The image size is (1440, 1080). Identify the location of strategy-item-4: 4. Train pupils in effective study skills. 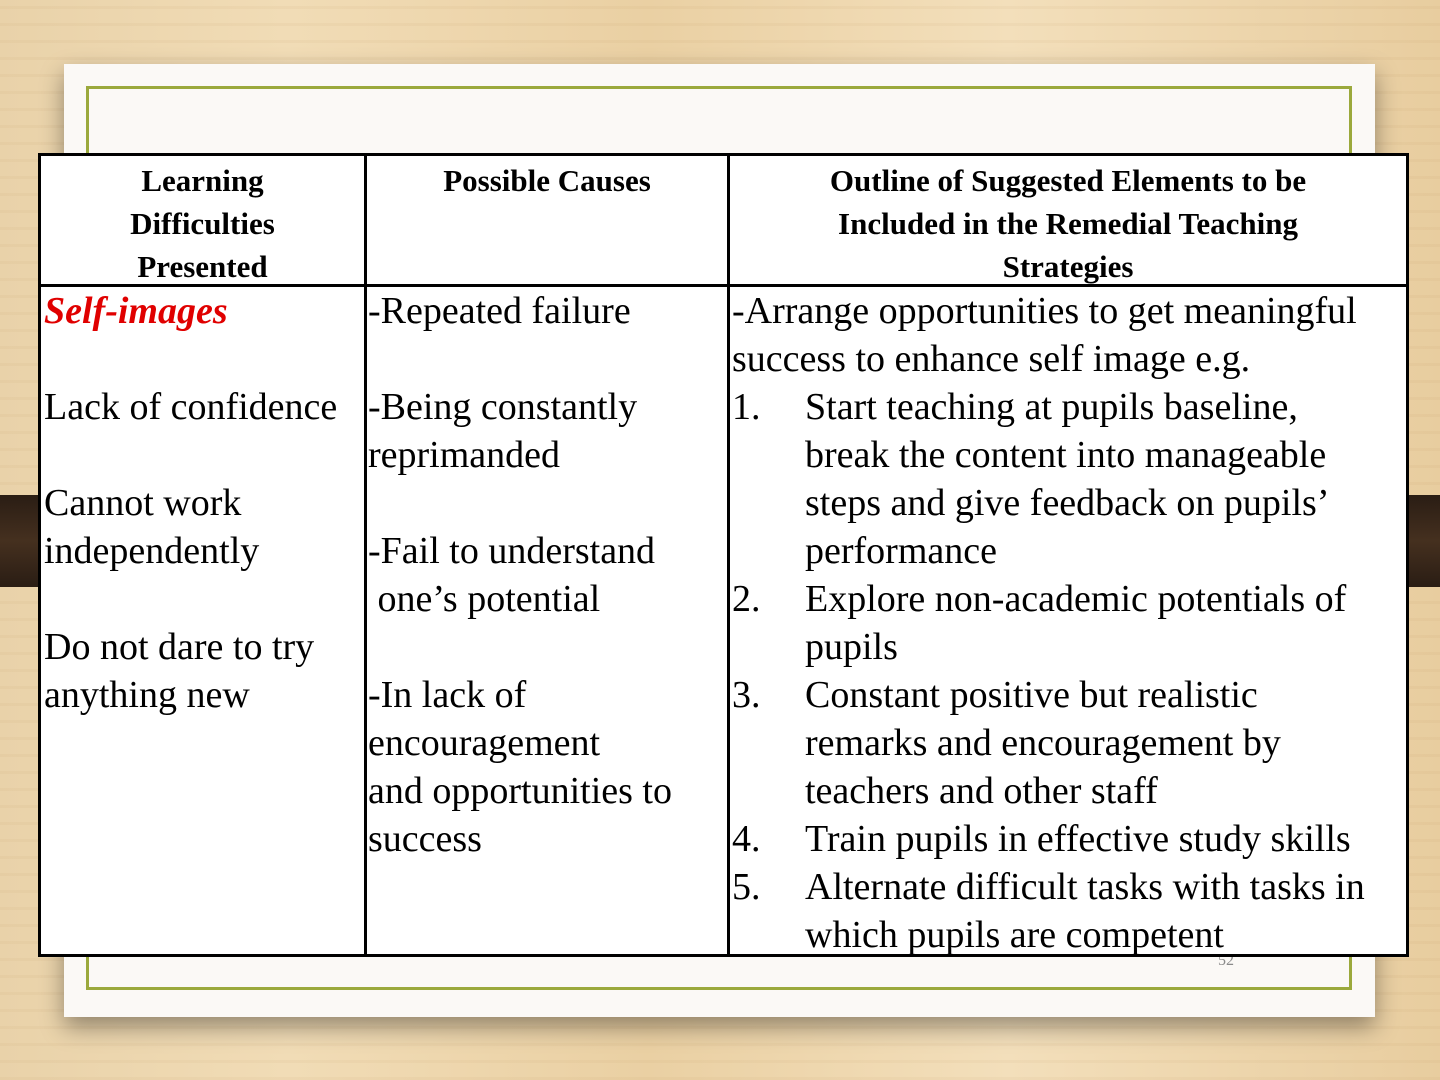
(1067, 839).